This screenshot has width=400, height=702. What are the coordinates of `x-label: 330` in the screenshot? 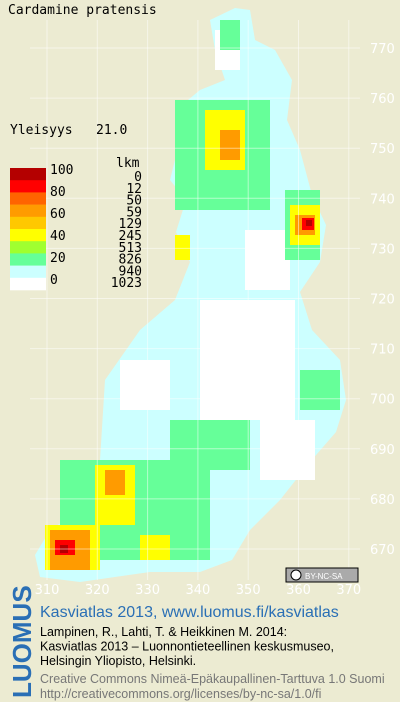 It's located at (147, 590).